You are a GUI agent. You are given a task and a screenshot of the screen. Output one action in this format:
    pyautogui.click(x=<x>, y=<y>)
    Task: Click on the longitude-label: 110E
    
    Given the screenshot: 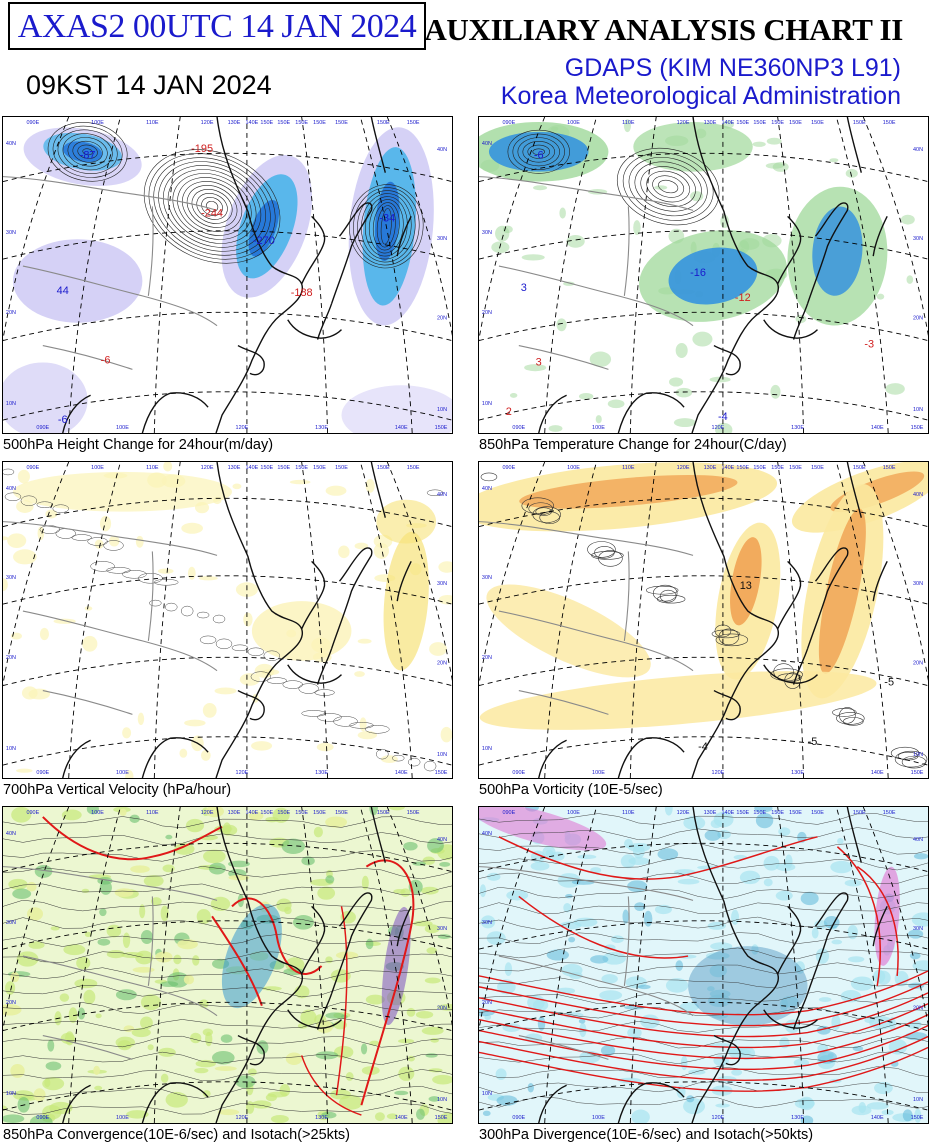 What is the action you would take?
    pyautogui.click(x=152, y=123)
    